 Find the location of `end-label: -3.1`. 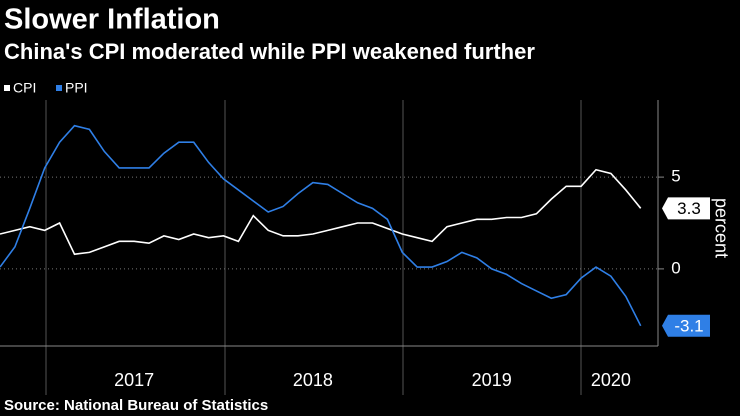

end-label: -3.1 is located at coordinates (688, 325).